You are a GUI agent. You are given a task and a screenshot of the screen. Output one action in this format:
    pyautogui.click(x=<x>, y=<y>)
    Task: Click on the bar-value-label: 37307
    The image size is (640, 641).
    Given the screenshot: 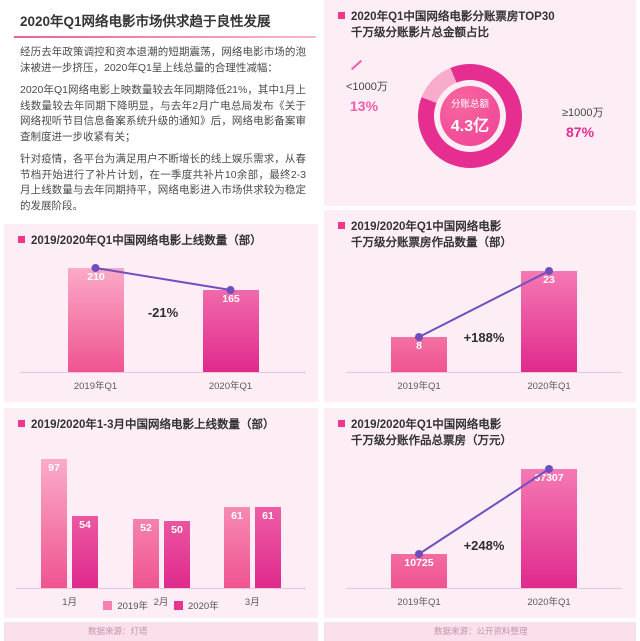 What is the action you would take?
    pyautogui.click(x=549, y=478)
    